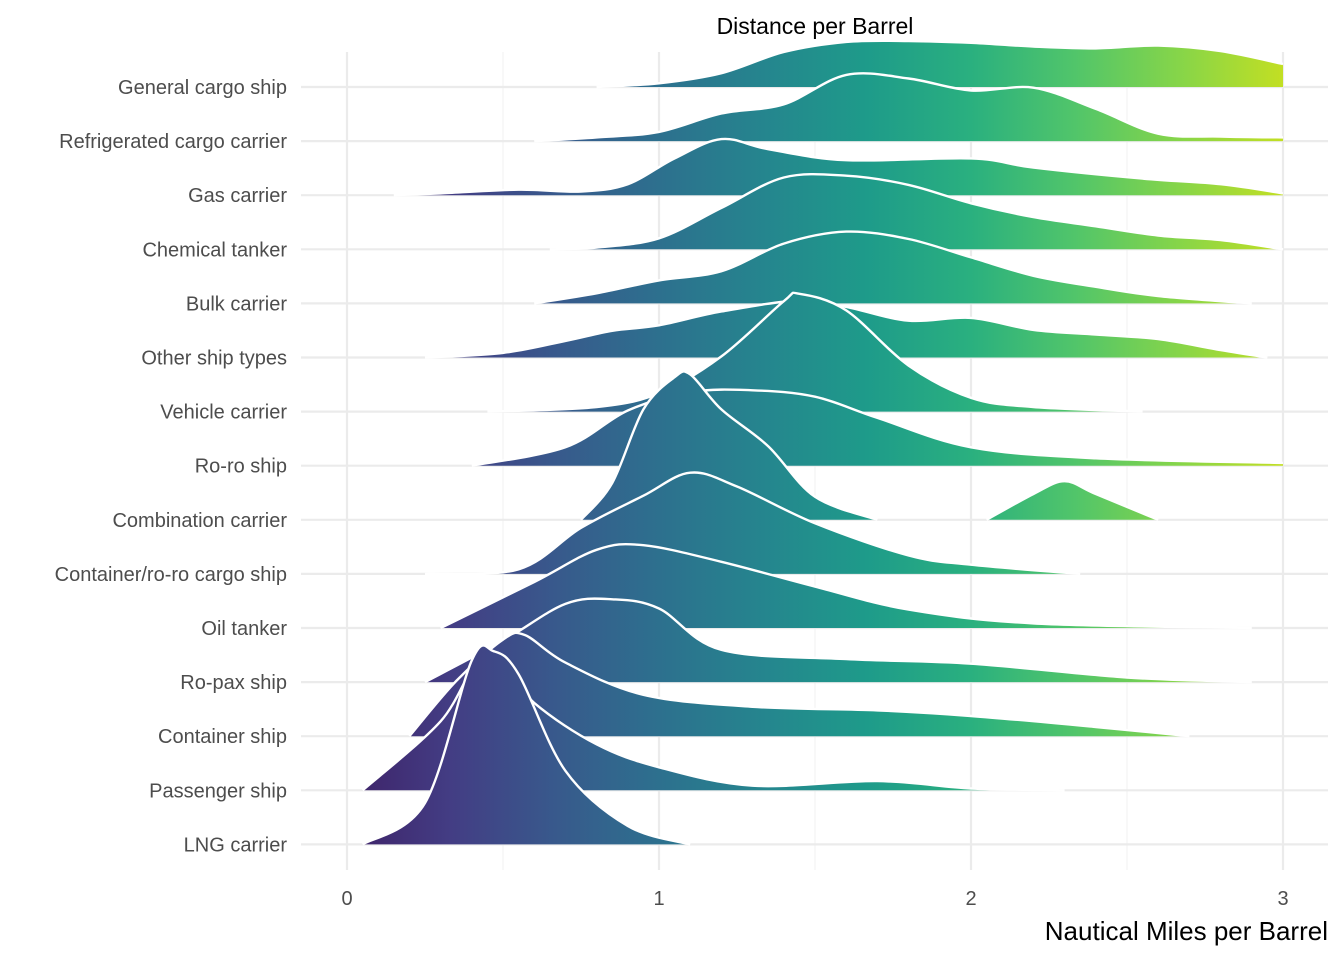 The height and width of the screenshot is (960, 1344). Describe the element at coordinates (218, 791) in the screenshot. I see `y-label-passenger-ship: Passenger ship` at that location.